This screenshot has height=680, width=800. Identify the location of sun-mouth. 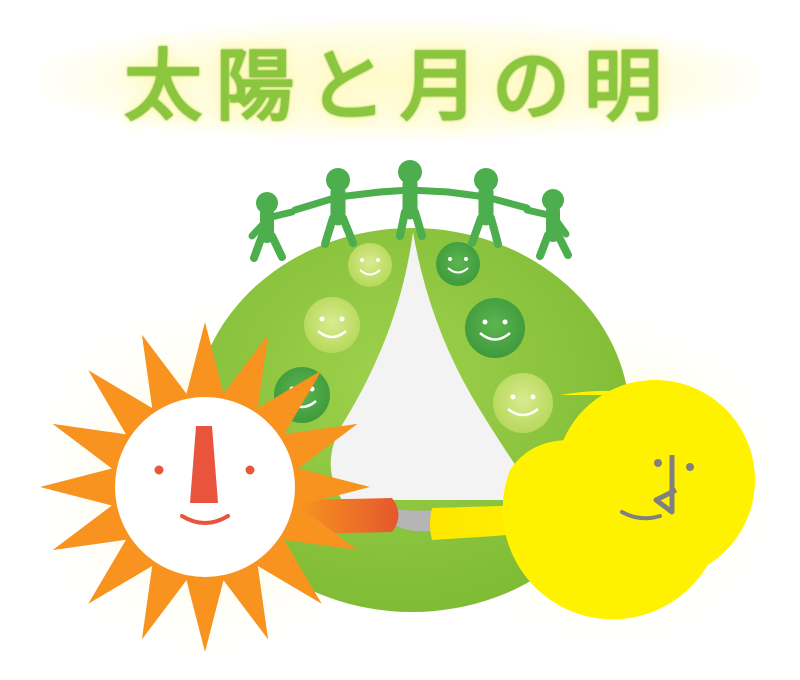
(205, 519).